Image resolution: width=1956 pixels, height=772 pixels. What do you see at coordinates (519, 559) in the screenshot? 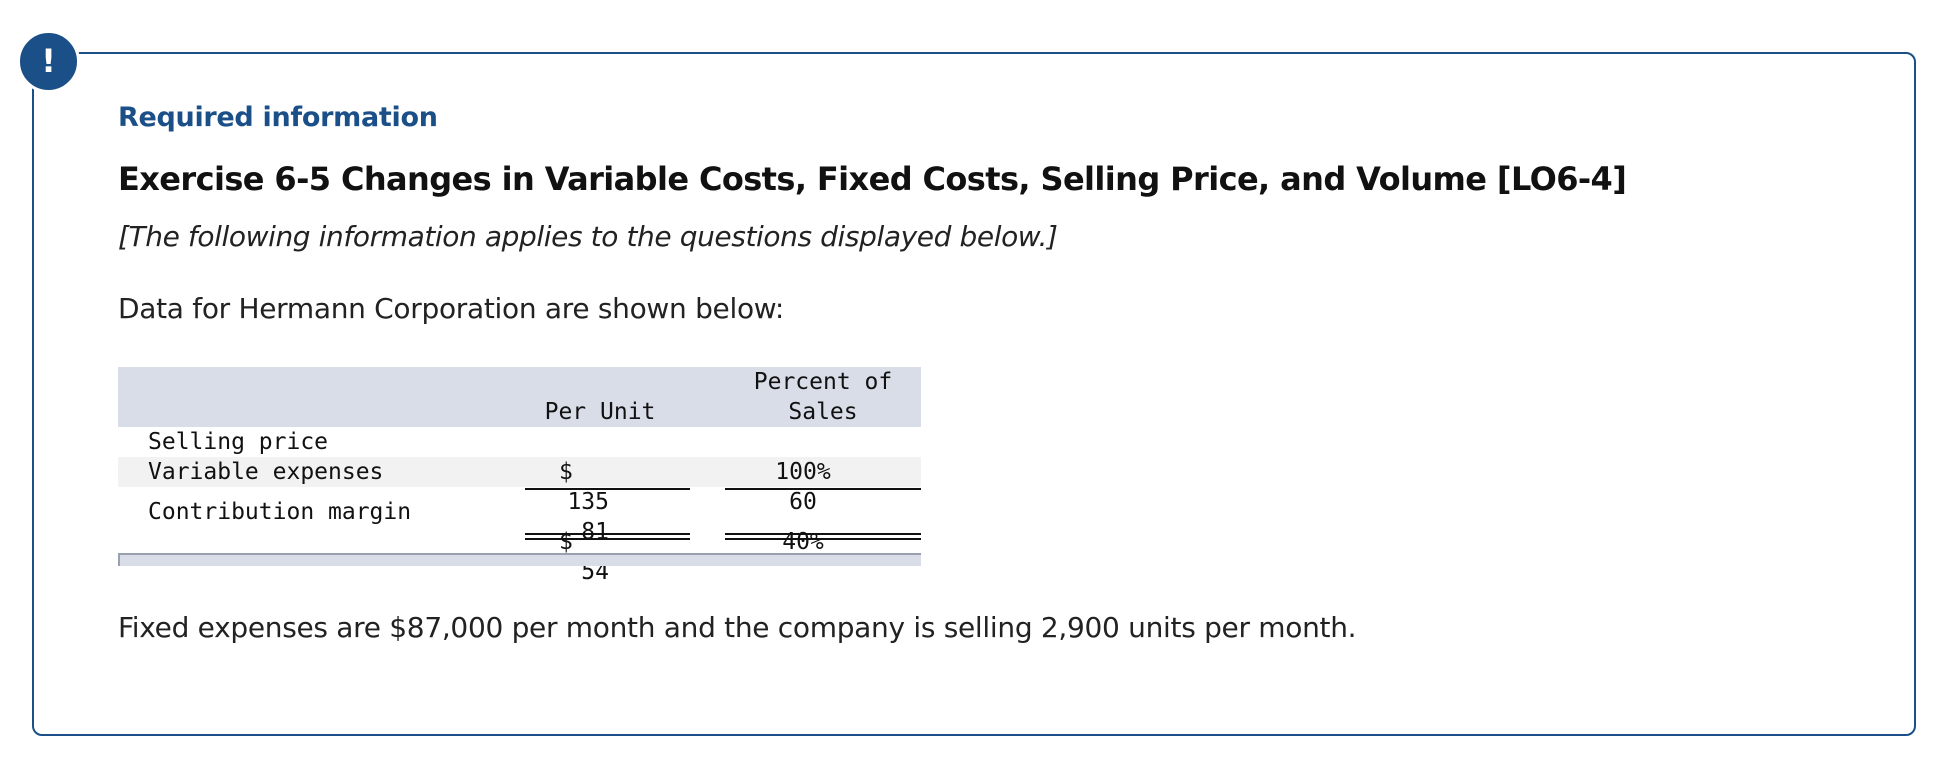
I see `table-footer-band` at bounding box center [519, 559].